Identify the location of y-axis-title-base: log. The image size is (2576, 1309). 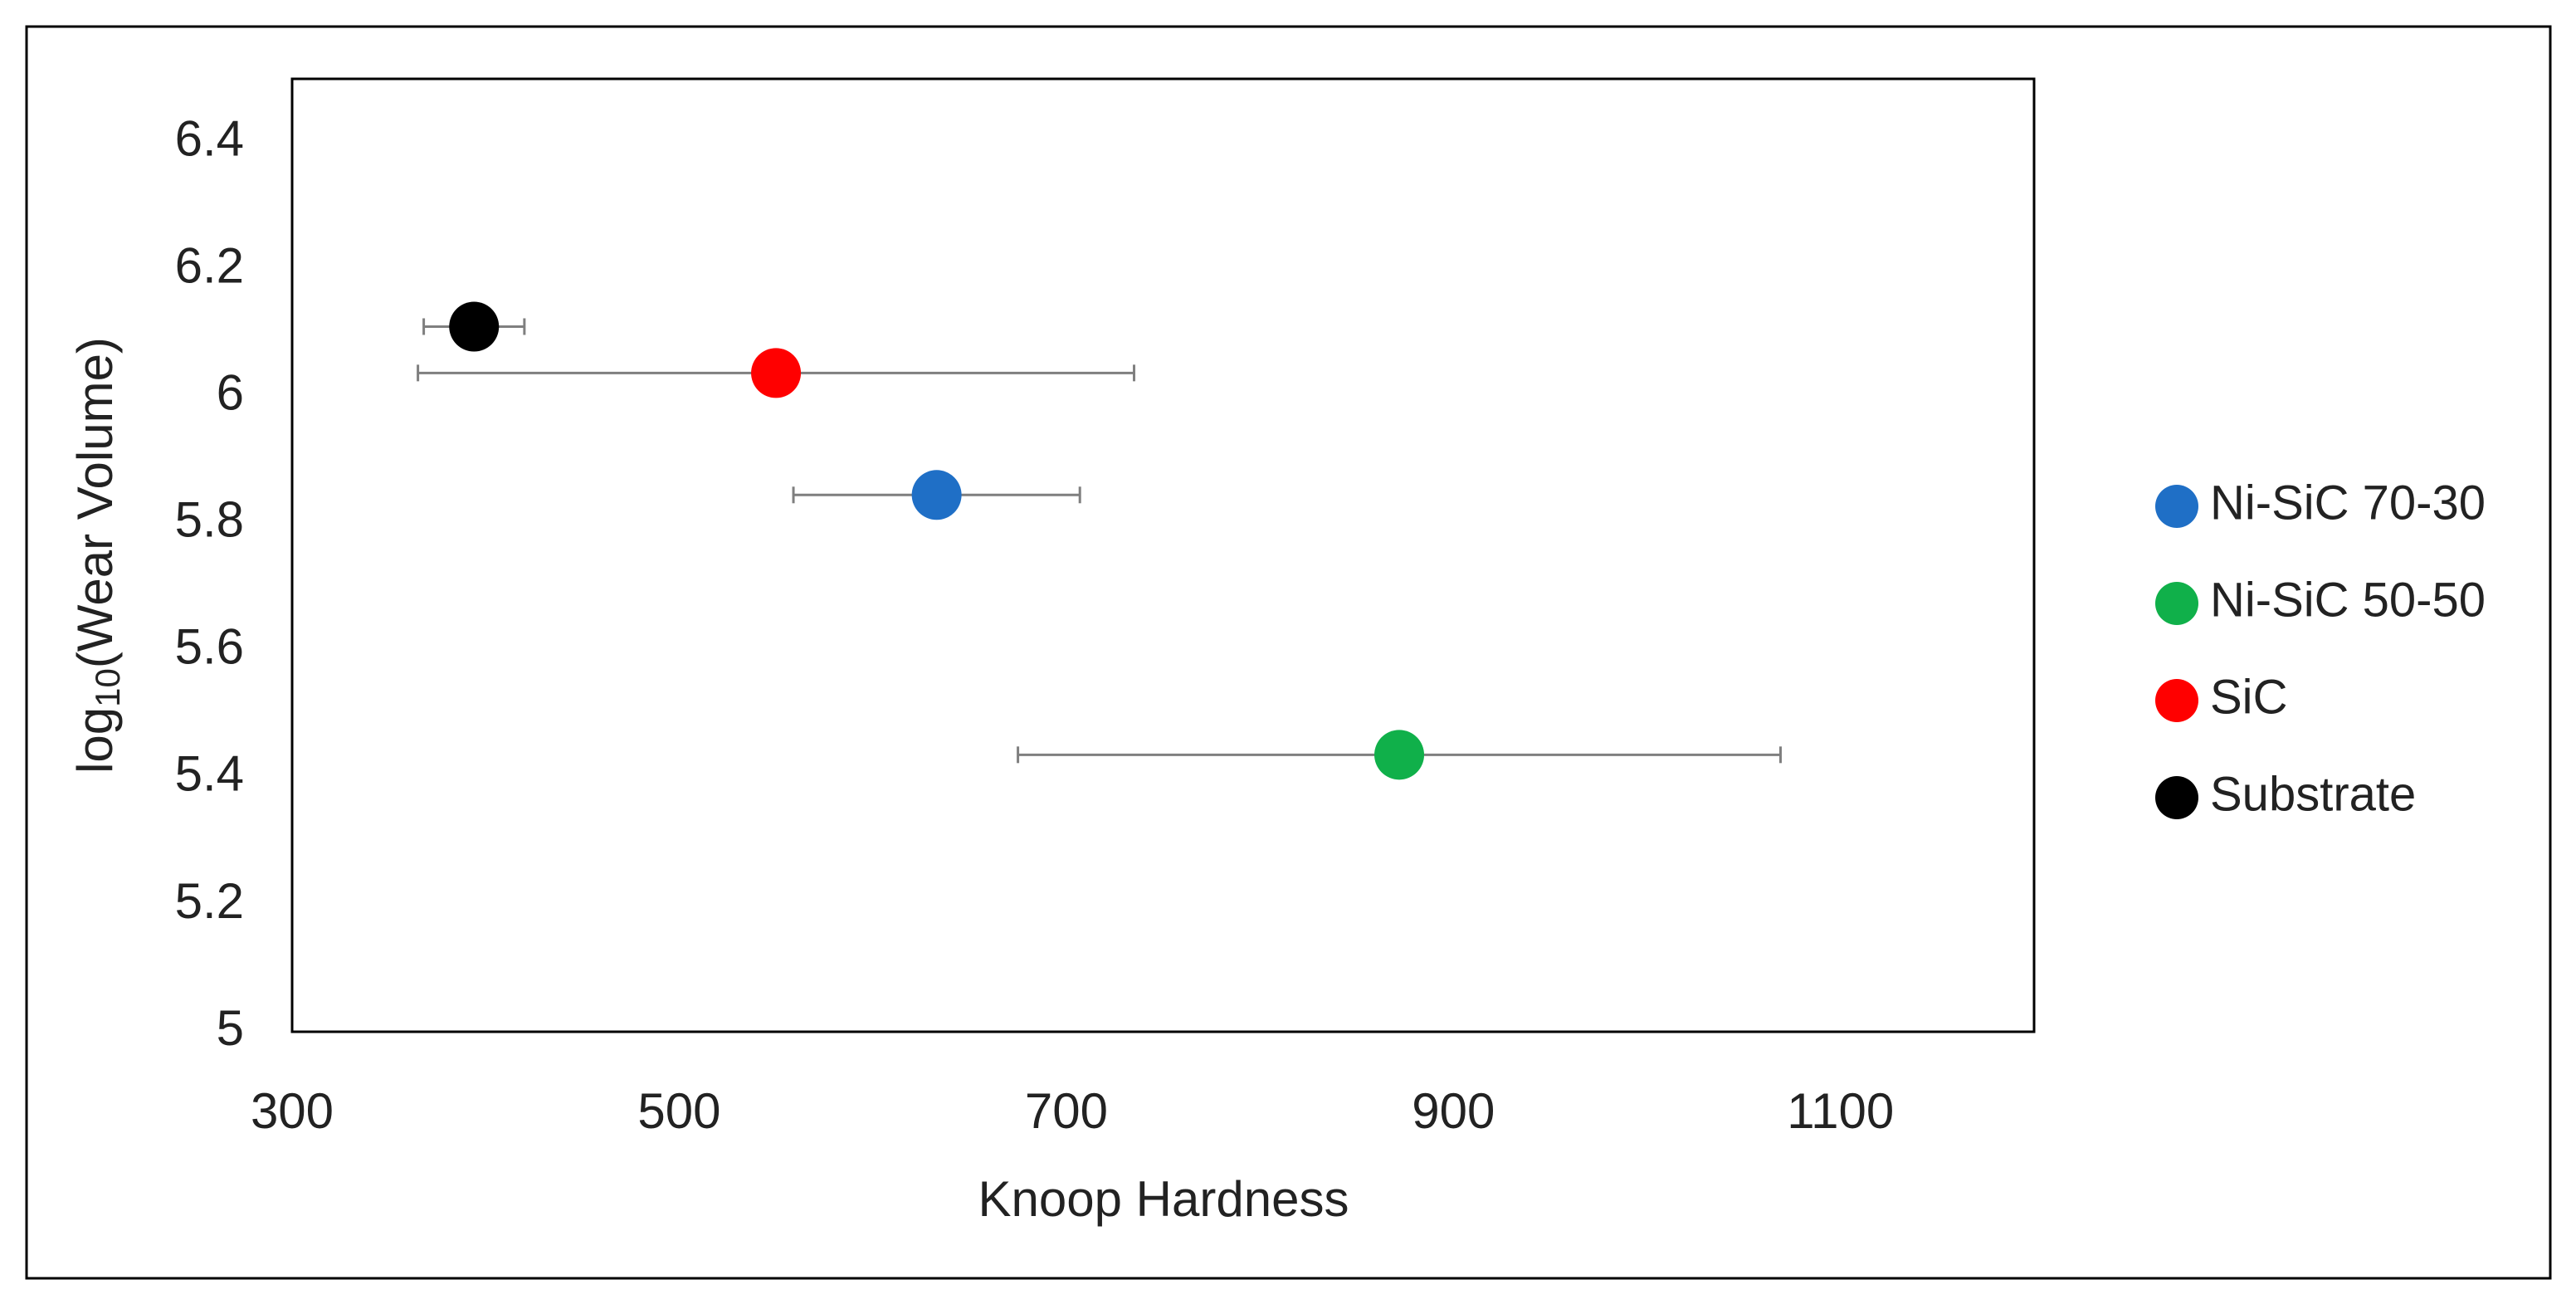
(95, 740).